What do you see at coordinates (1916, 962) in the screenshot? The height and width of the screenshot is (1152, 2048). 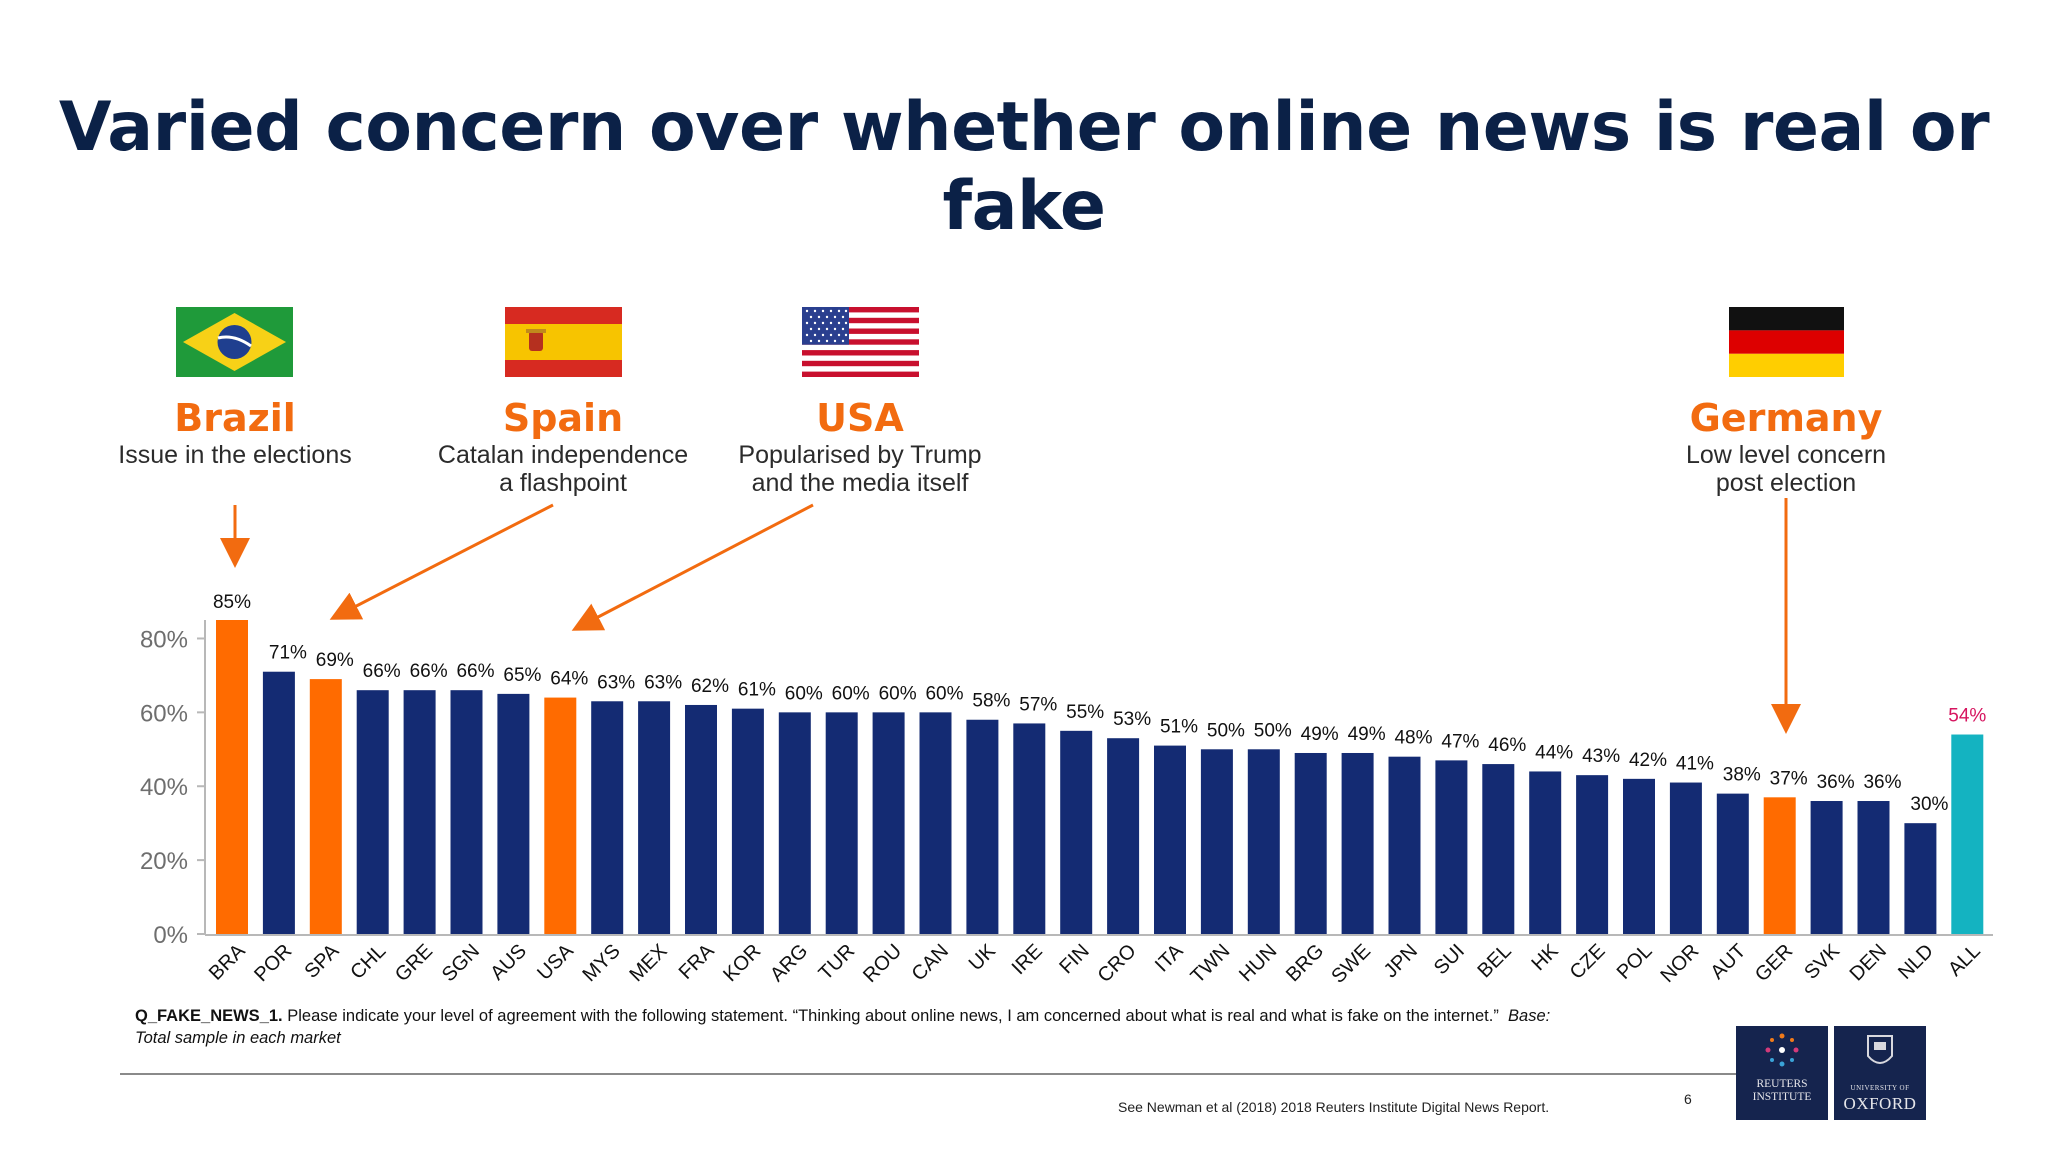 I see `x-tick-label-nld: NLD` at bounding box center [1916, 962].